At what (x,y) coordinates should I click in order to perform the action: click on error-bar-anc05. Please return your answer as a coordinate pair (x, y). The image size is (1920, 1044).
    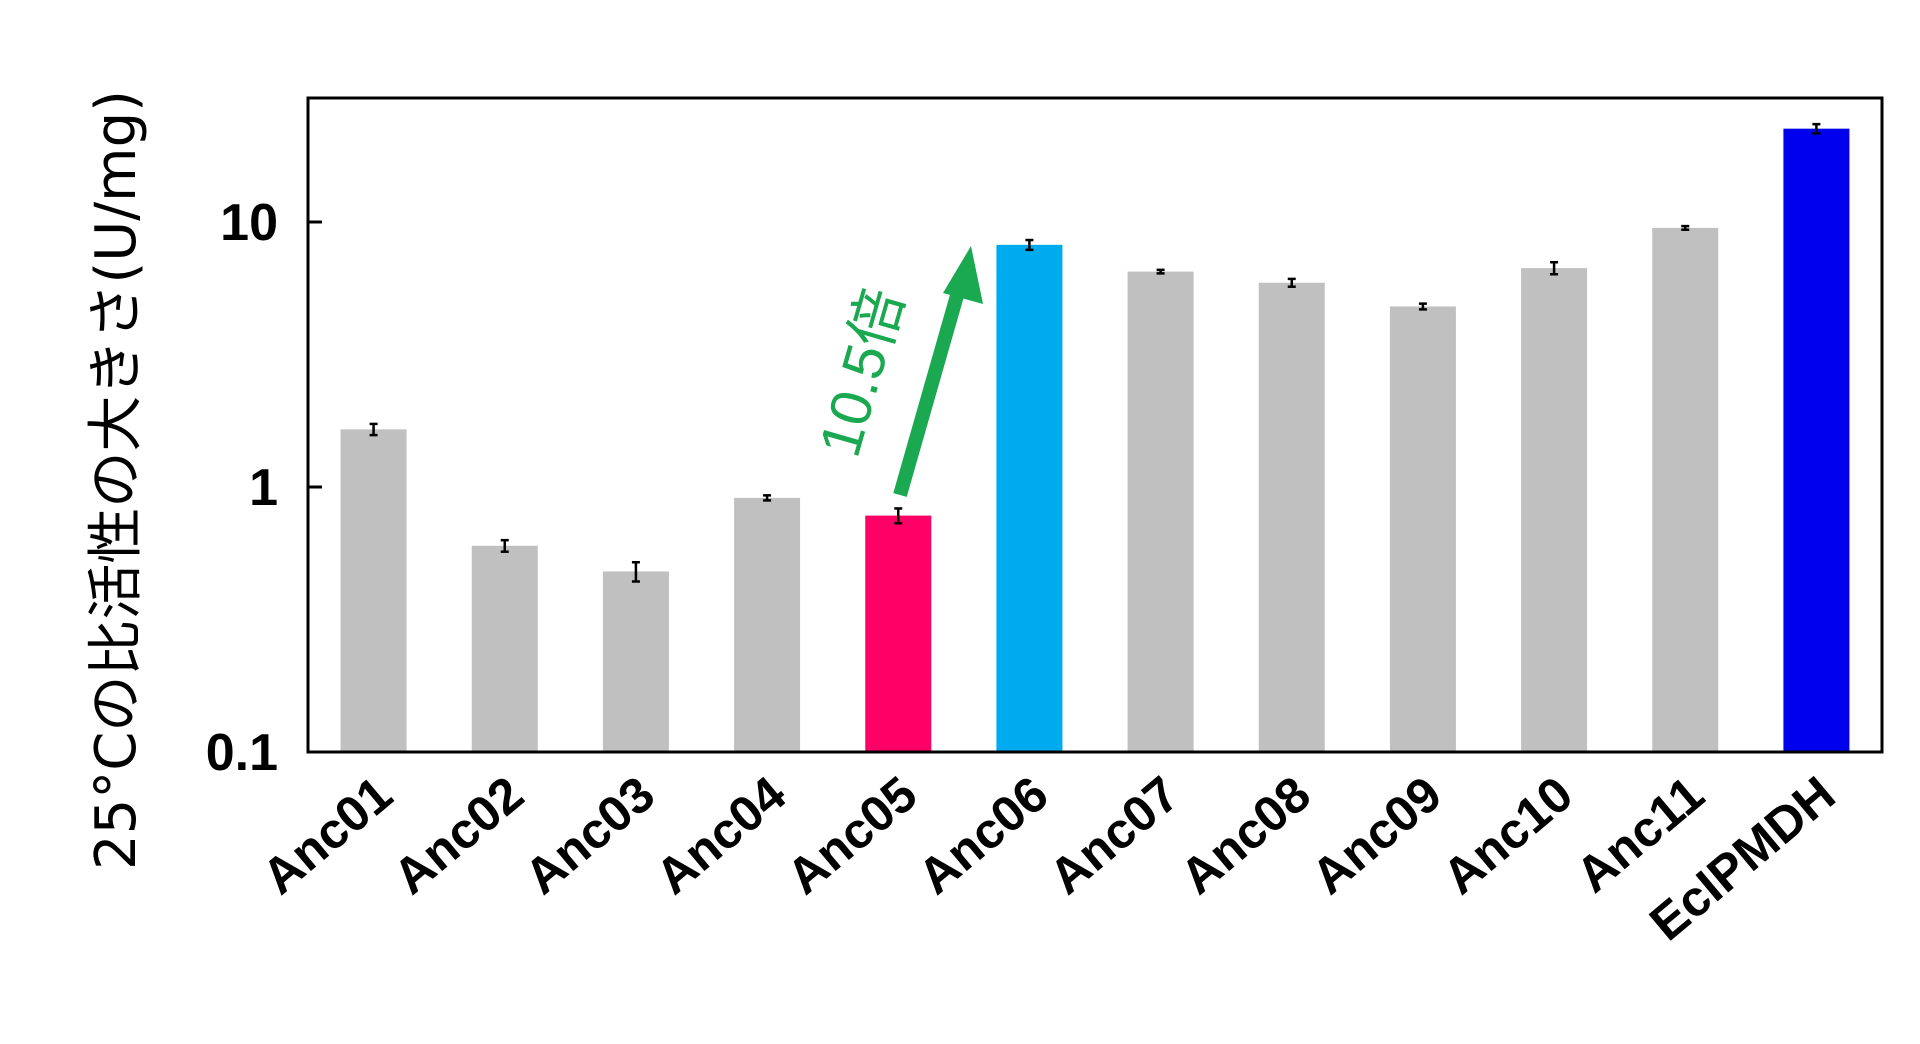
    Looking at the image, I should click on (898, 516).